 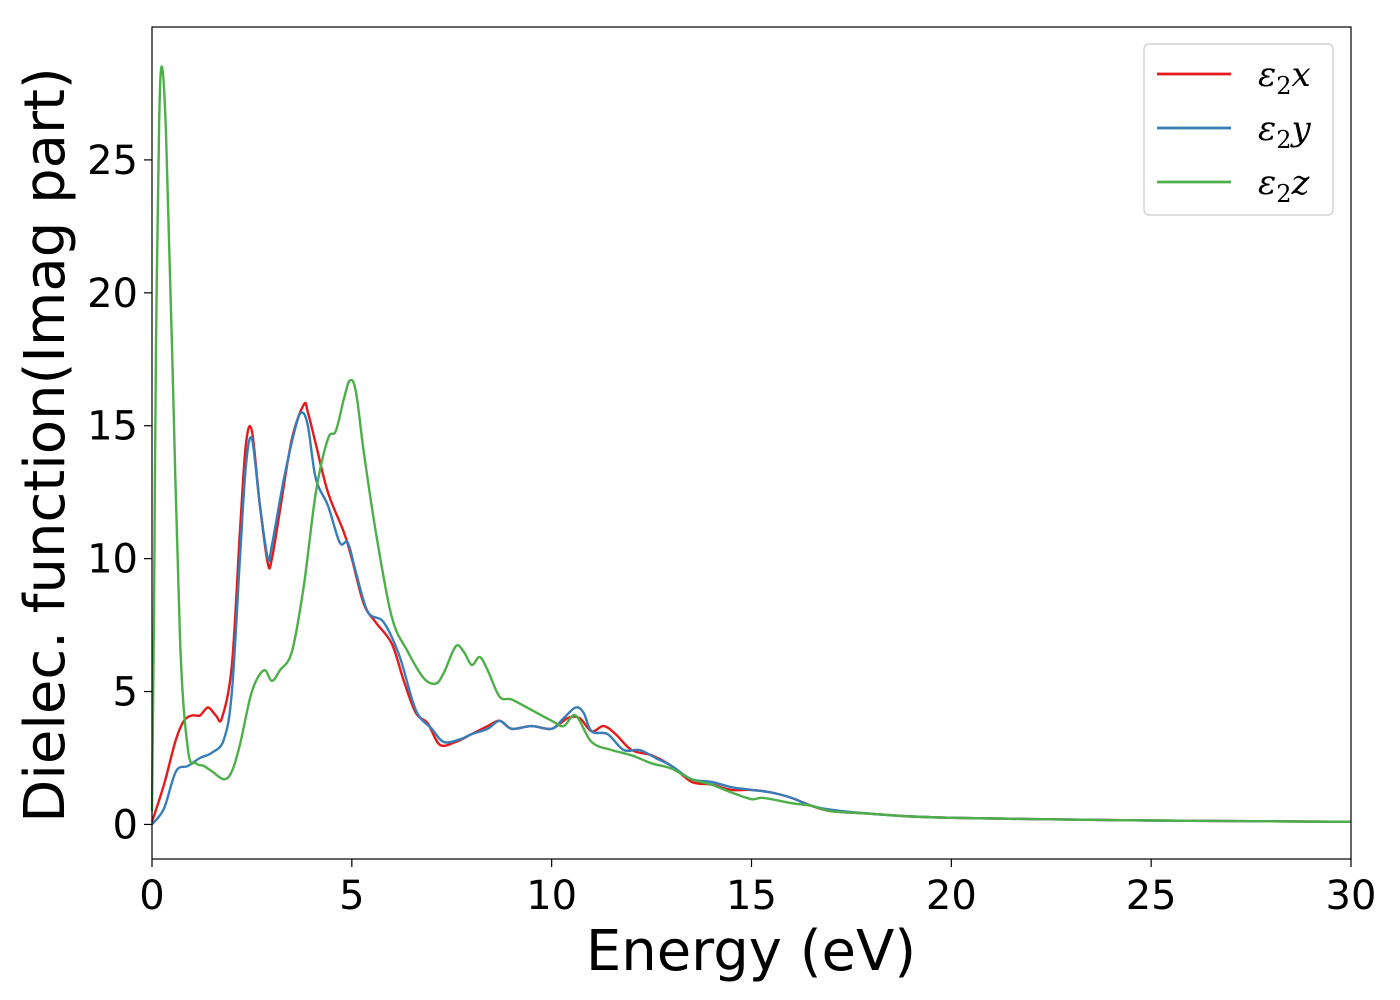 What do you see at coordinates (1151, 896) in the screenshot?
I see `x-tick-label: 25` at bounding box center [1151, 896].